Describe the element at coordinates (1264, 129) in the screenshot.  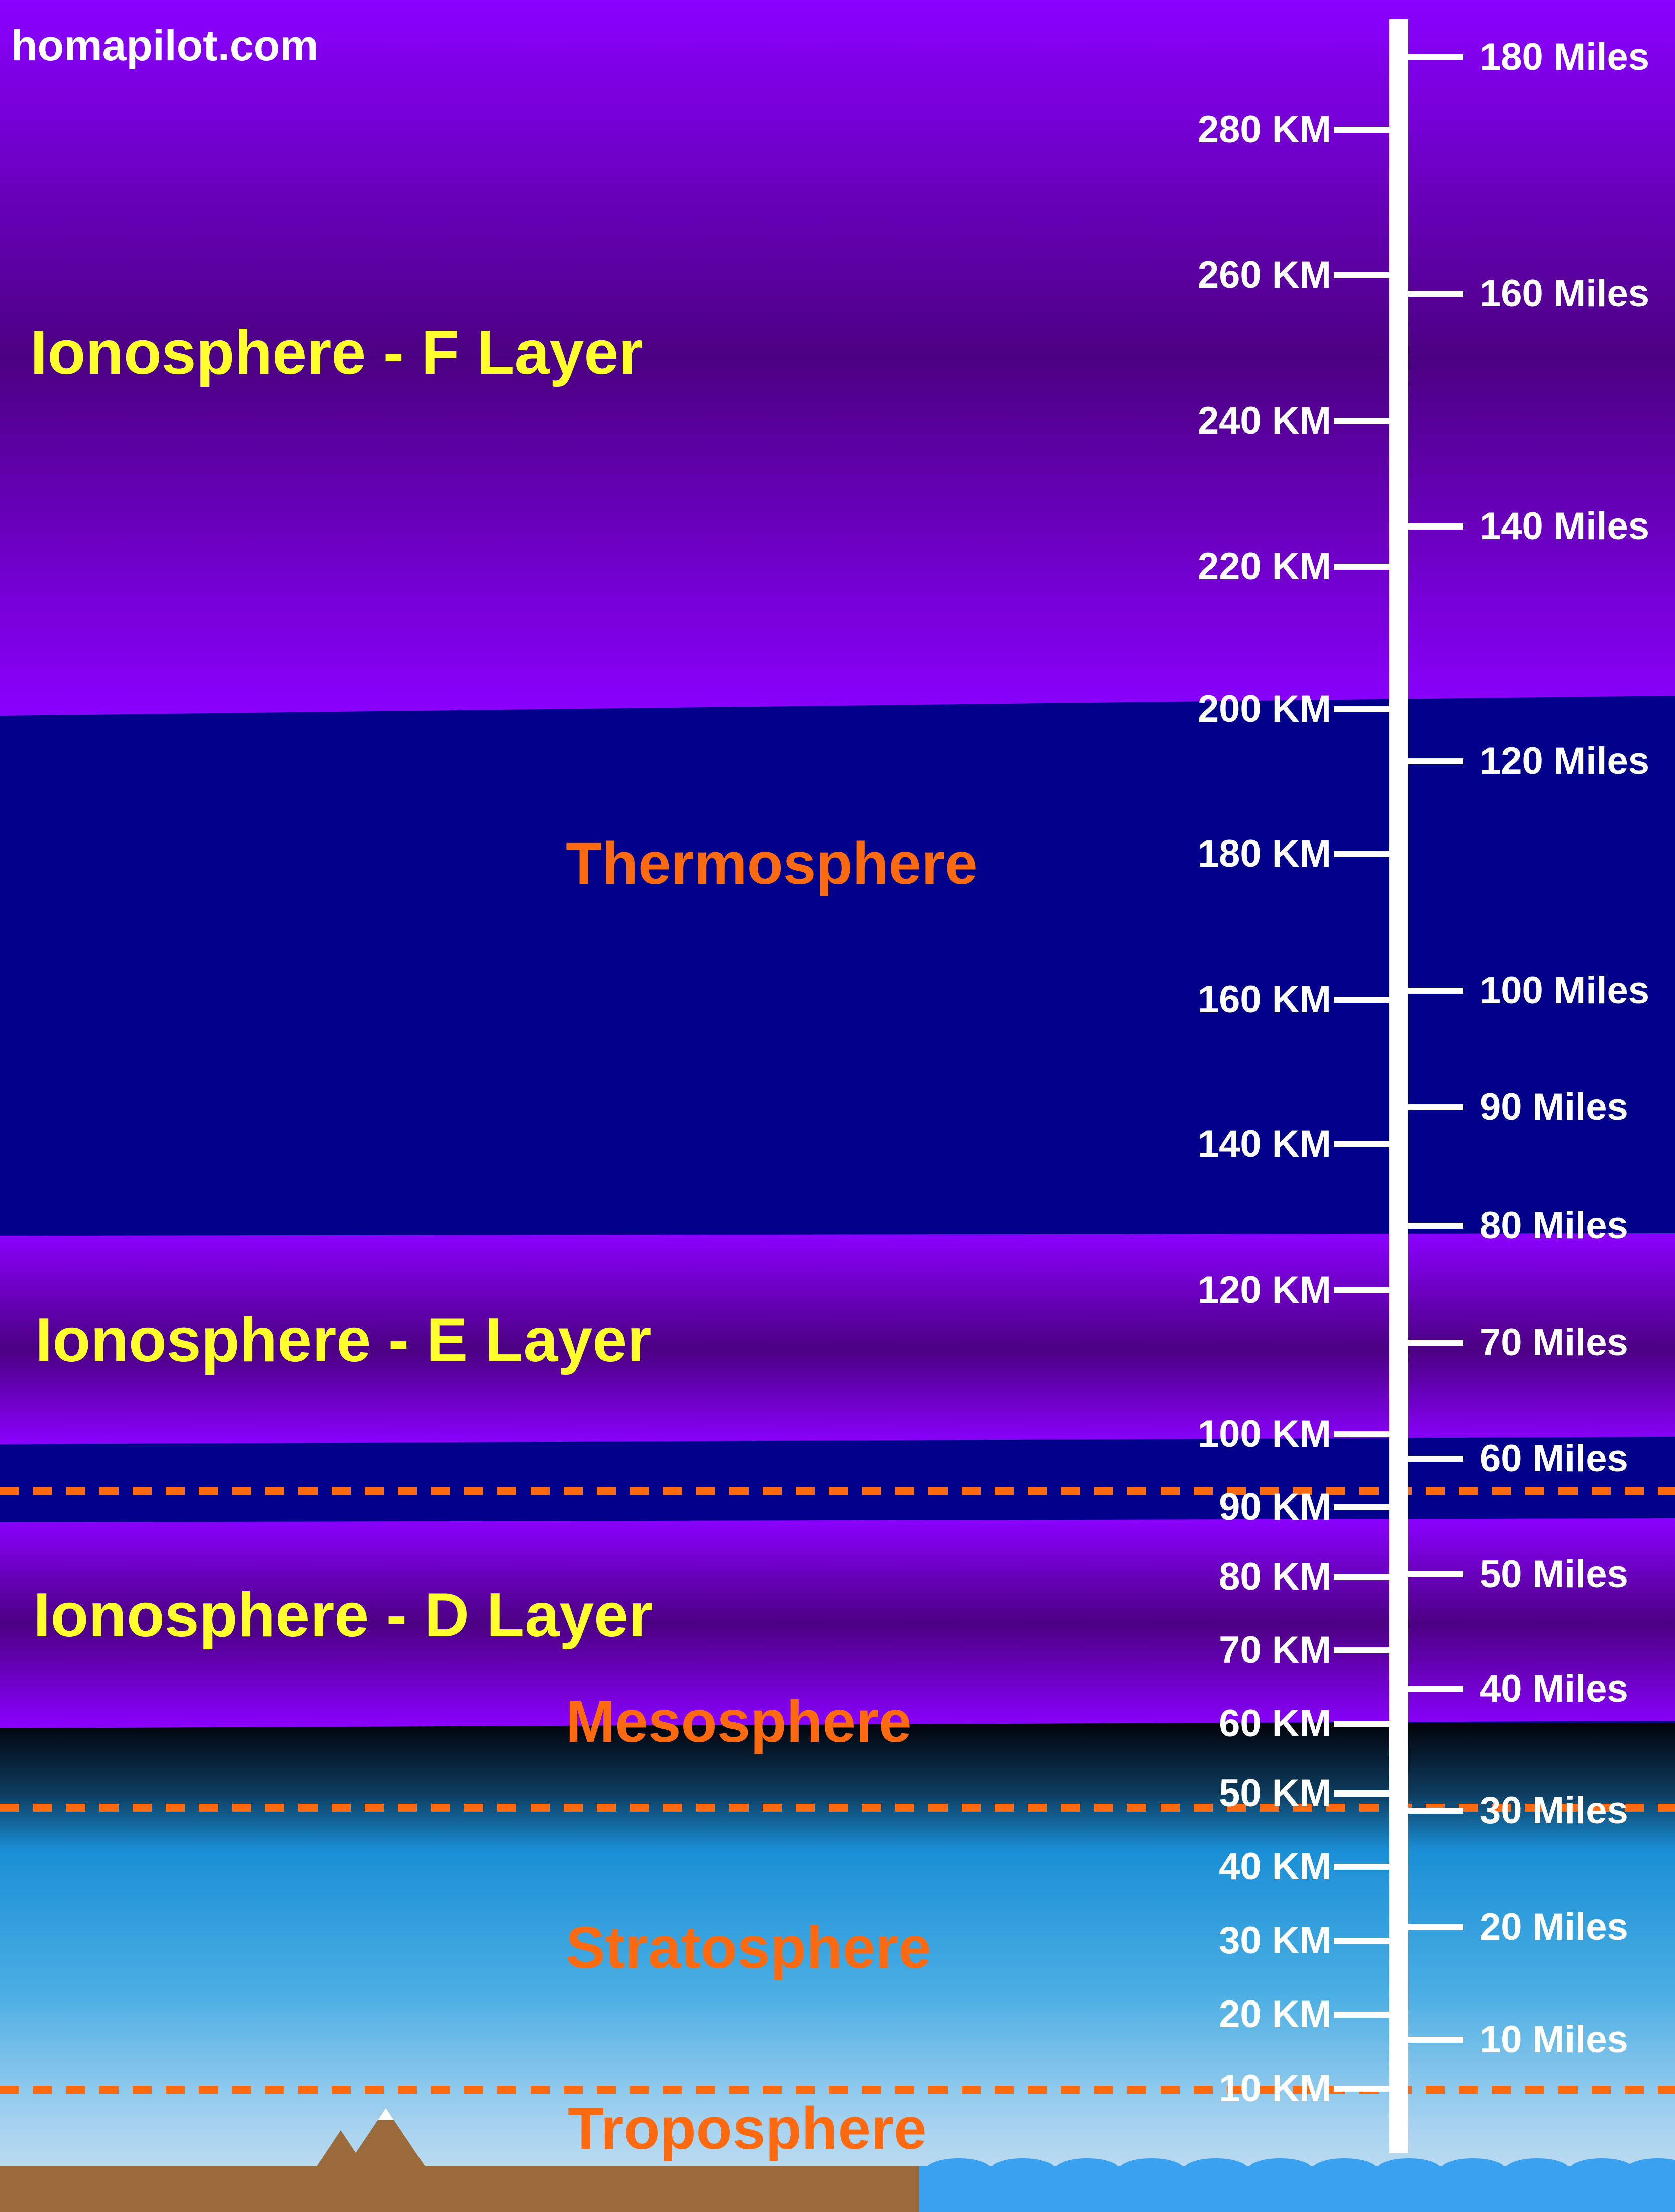
I see `km-tick-label: 280 KM` at that location.